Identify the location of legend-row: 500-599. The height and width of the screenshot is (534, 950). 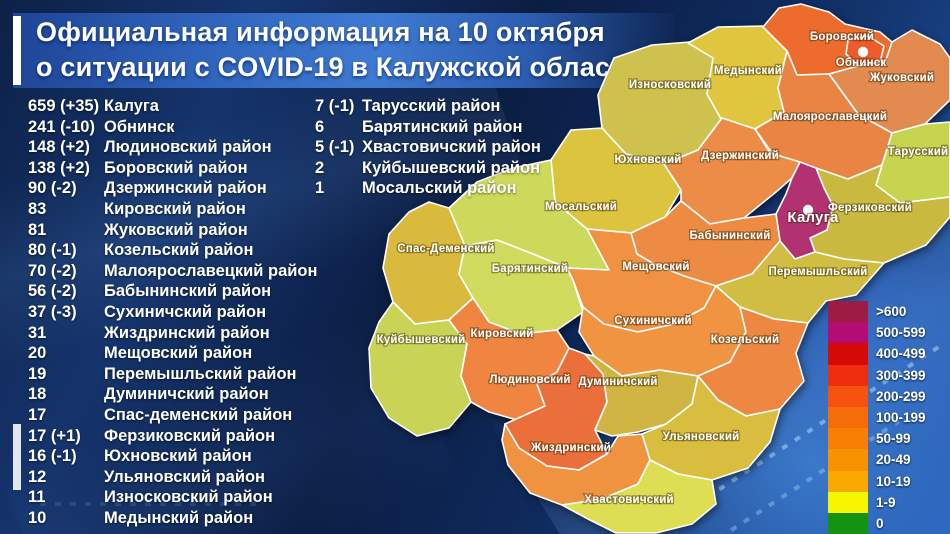
(877, 333).